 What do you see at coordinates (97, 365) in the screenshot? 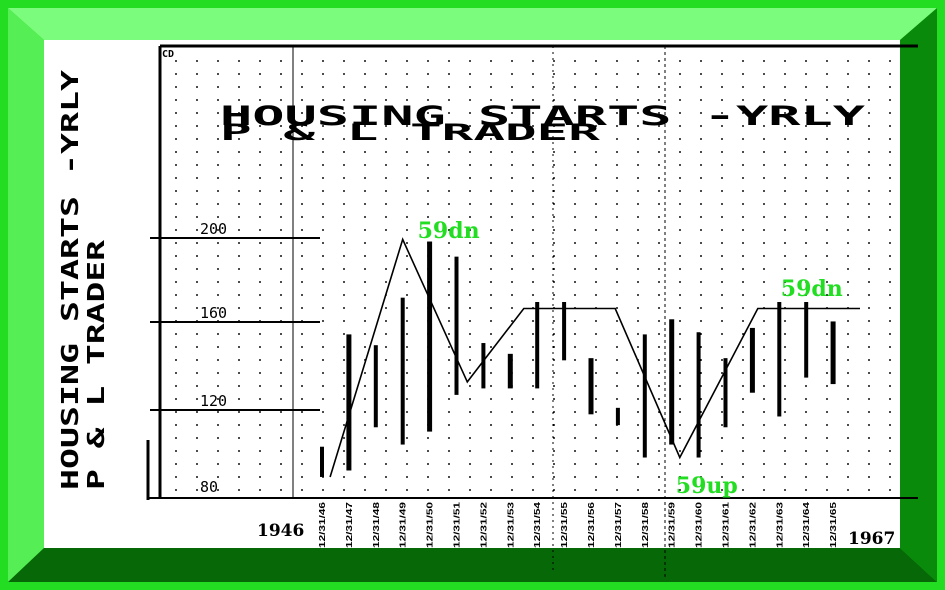
I see `side-title-line-2: P & L TRADER` at bounding box center [97, 365].